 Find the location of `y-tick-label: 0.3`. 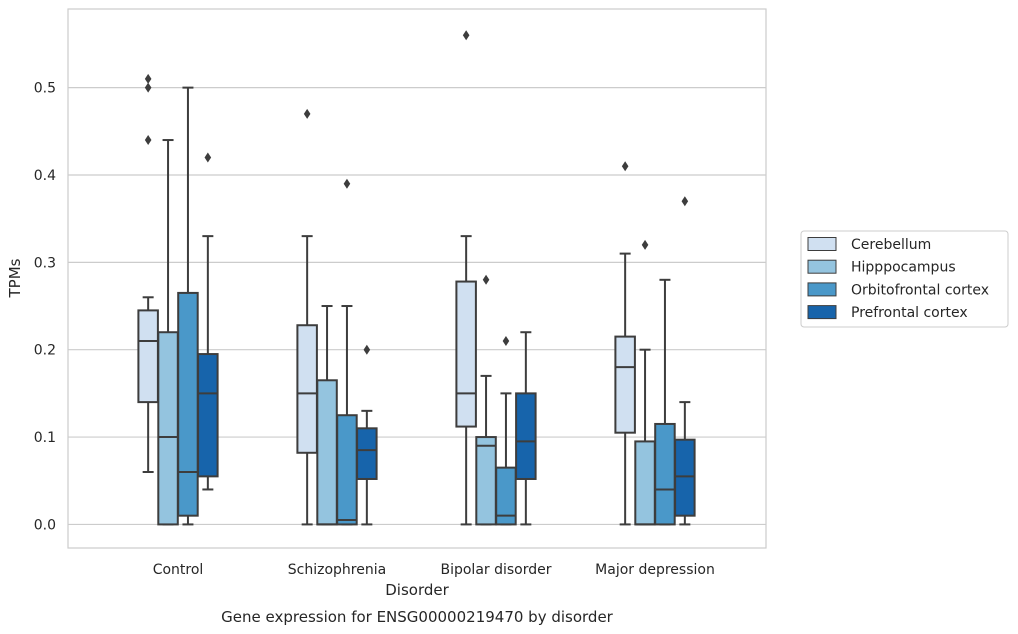

y-tick-label: 0.3 is located at coordinates (45, 263).